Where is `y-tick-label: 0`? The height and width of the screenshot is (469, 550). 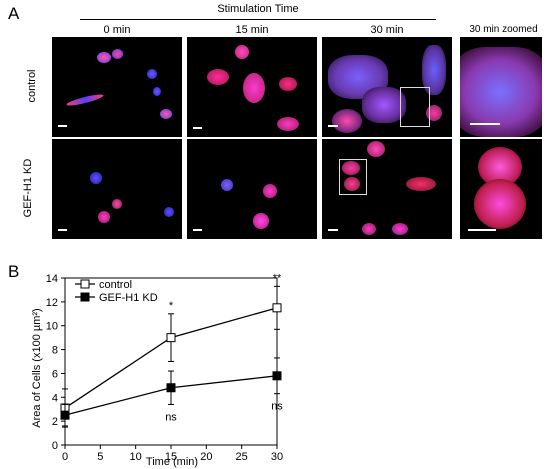 y-tick-label: 0 is located at coordinates (55, 446).